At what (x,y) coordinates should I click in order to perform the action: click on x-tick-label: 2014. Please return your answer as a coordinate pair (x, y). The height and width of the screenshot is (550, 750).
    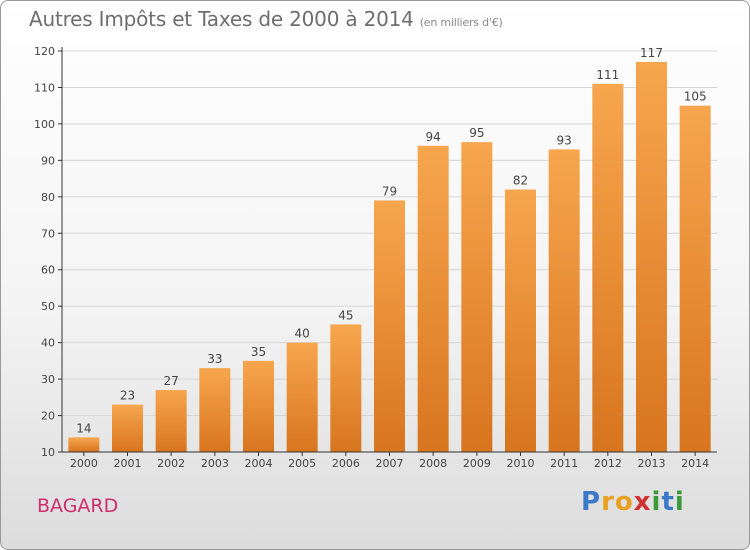
    Looking at the image, I should click on (695, 463).